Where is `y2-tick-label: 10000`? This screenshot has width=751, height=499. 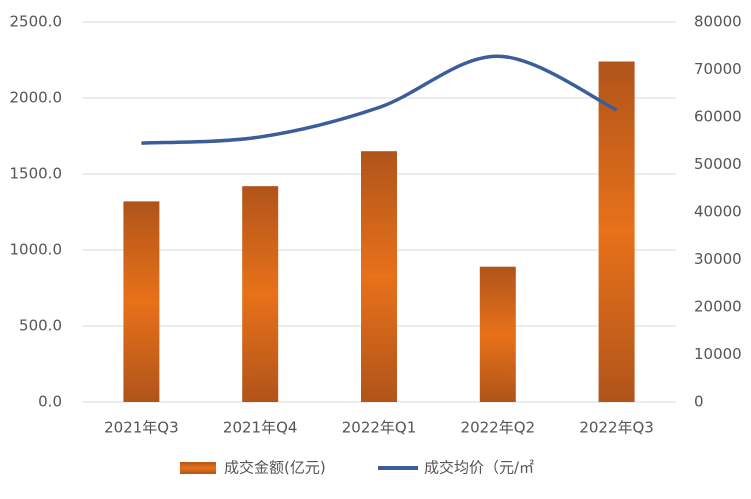
y2-tick-label: 10000 is located at coordinates (718, 354).